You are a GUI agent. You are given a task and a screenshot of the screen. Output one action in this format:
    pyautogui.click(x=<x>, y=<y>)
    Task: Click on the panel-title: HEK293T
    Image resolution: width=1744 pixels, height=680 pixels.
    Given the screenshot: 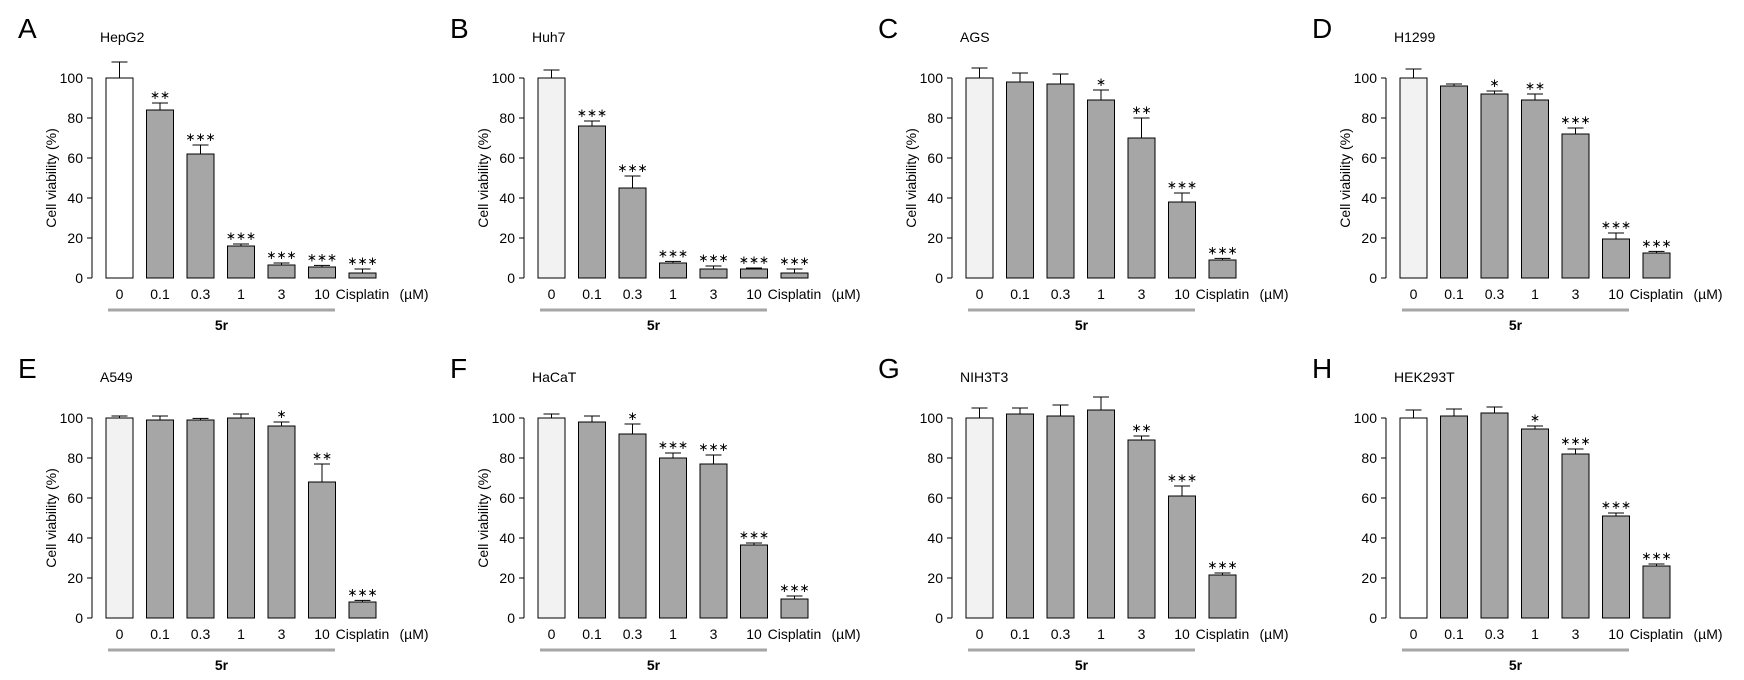 What is the action you would take?
    pyautogui.click(x=1424, y=377)
    